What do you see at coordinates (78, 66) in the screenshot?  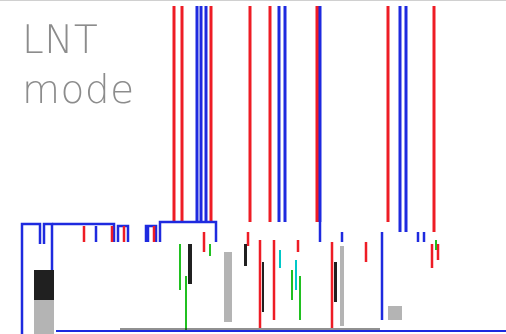 I see `mode-label: LNT mode` at bounding box center [78, 66].